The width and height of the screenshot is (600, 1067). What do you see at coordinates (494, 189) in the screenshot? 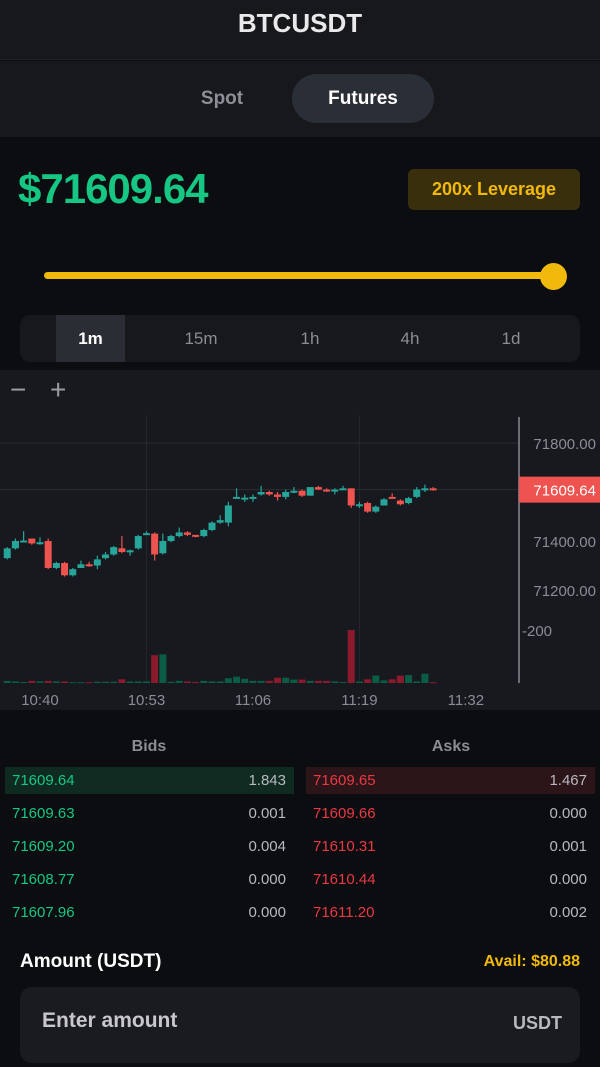
I see `leverage-badge: 200x Leverage` at bounding box center [494, 189].